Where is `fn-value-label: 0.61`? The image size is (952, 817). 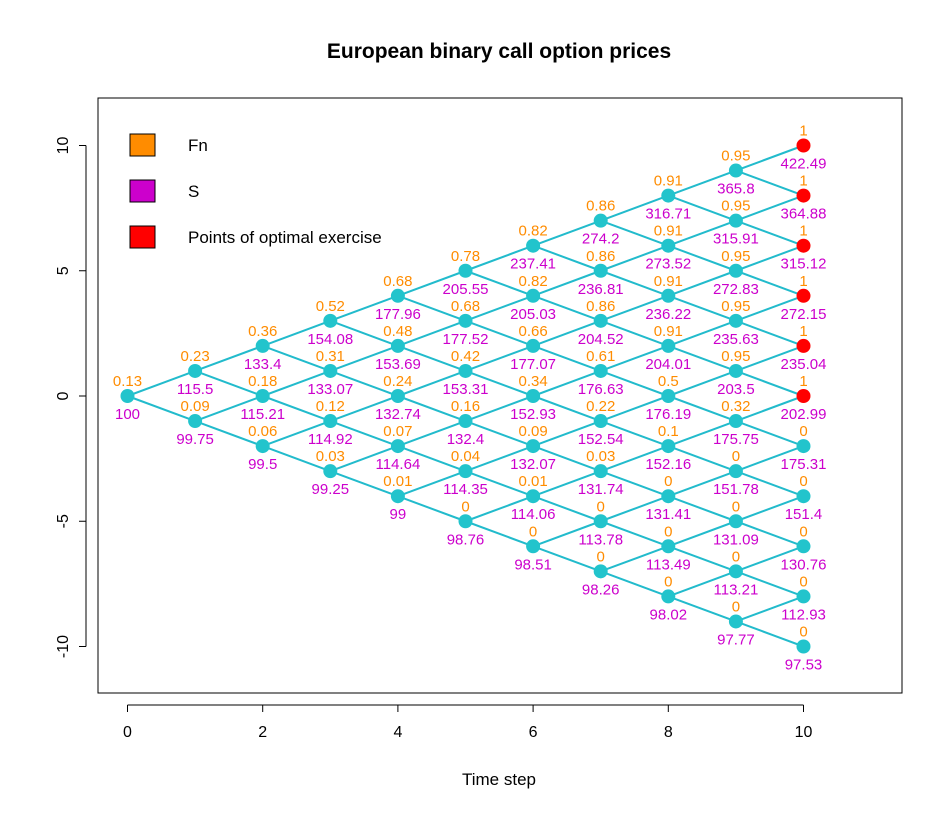
fn-value-label: 0.61 is located at coordinates (600, 356).